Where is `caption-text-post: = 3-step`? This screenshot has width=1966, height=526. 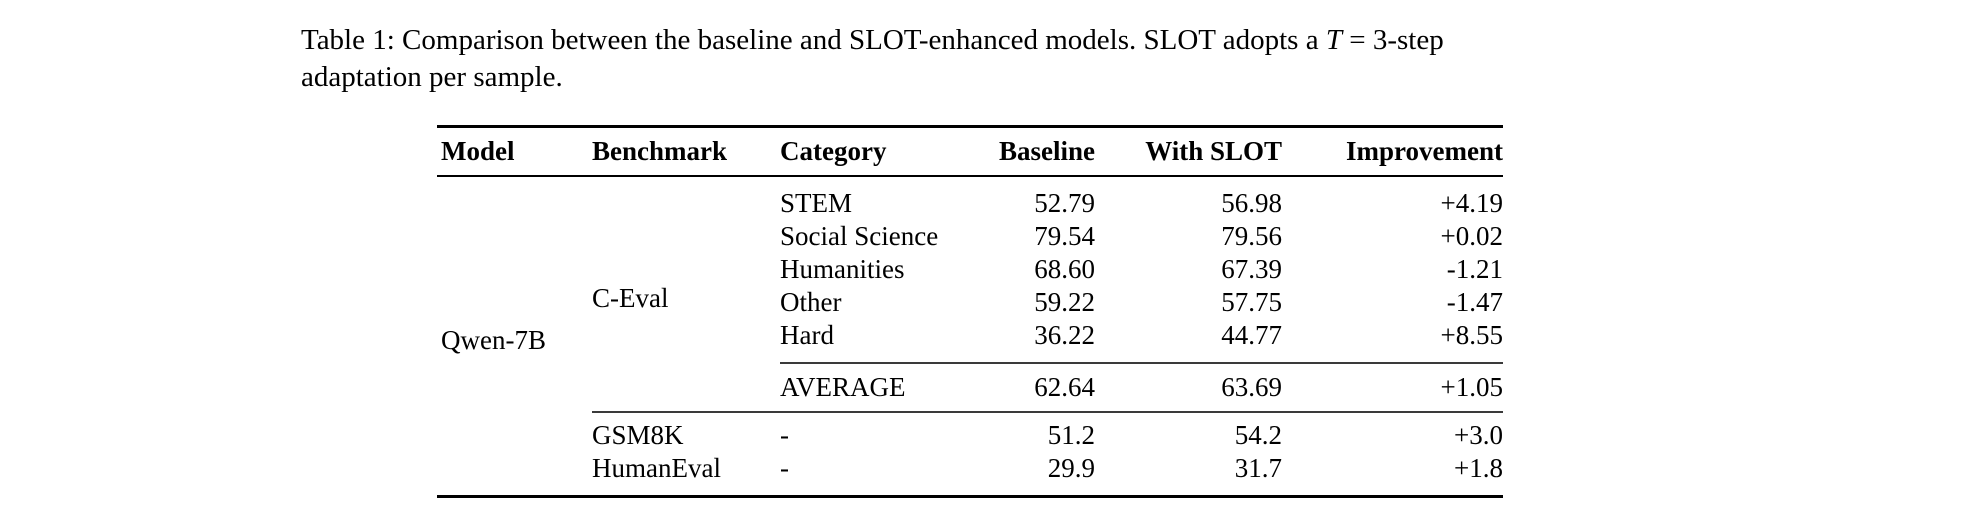
caption-text-post: = 3-step is located at coordinates (1392, 40).